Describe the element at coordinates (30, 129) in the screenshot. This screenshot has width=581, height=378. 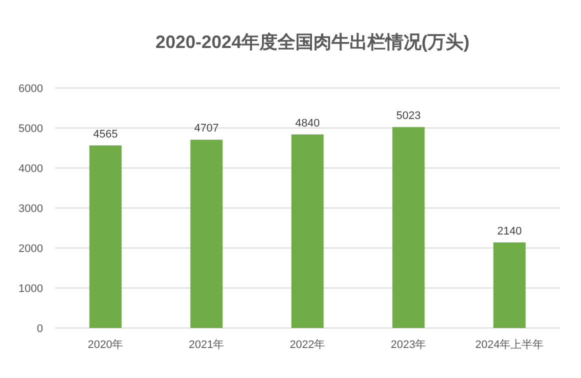
I see `y-tick-label: 5000` at that location.